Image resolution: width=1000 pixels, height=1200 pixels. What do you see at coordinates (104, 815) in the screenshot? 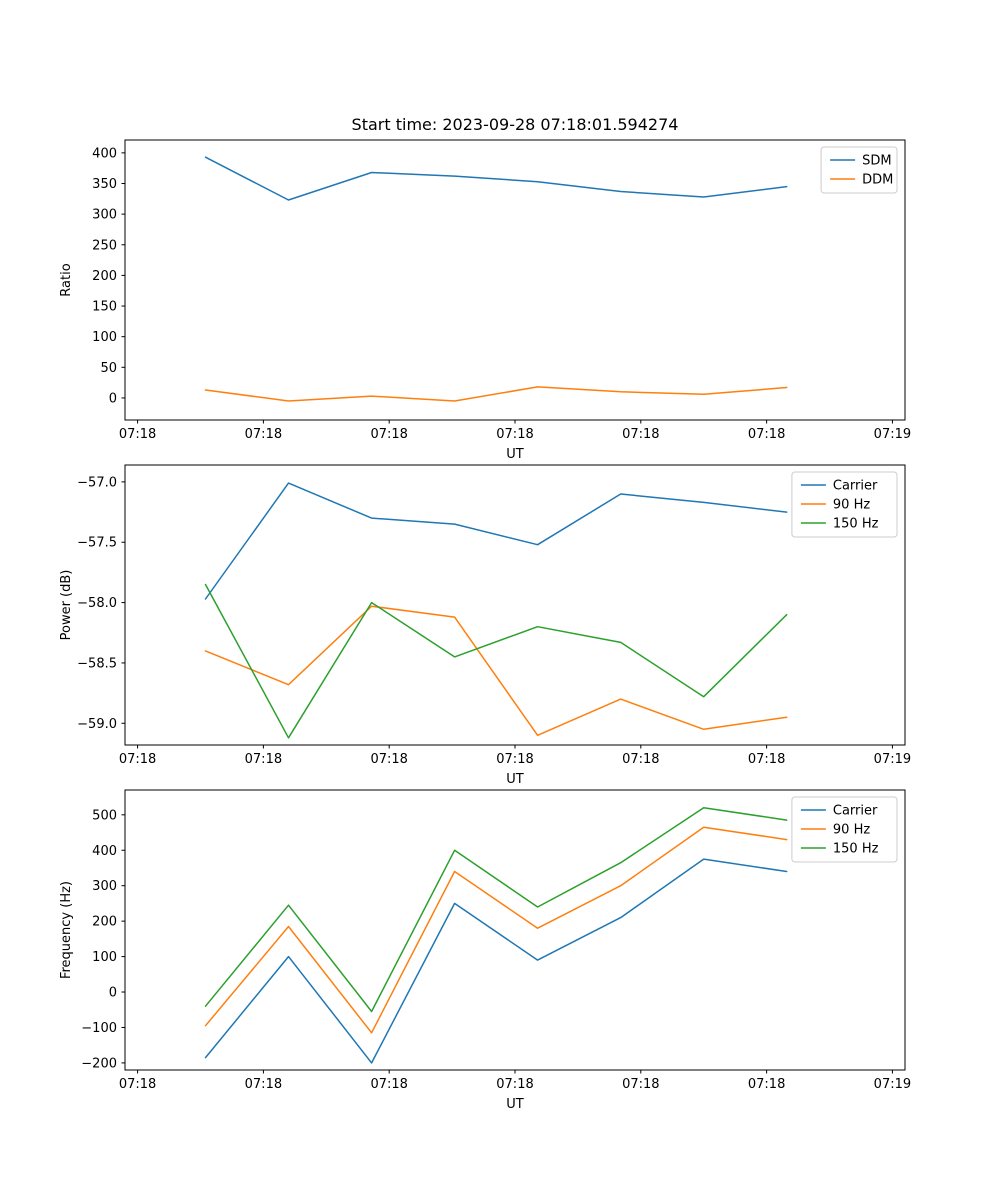
I see `y-tick-label: 500` at bounding box center [104, 815].